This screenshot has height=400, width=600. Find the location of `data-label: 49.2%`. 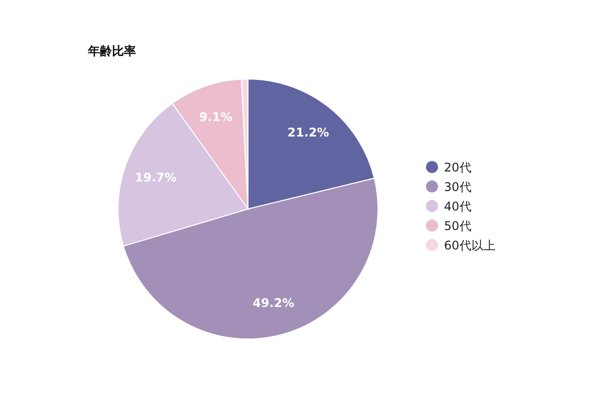

data-label: 49.2% is located at coordinates (273, 303).